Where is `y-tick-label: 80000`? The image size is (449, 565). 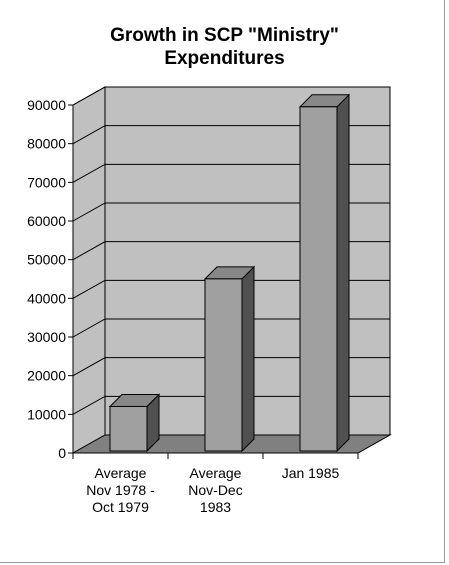 y-tick-label: 80000 is located at coordinates (46, 144).